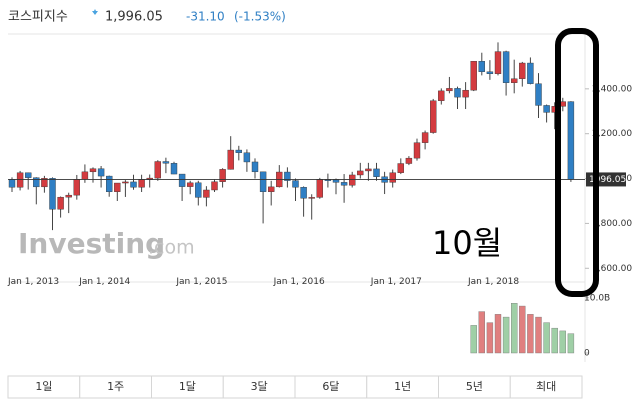 Image resolution: width=642 pixels, height=406 pixels. What do you see at coordinates (587, 354) in the screenshot?
I see `volume-tick-label: 0` at bounding box center [587, 354].